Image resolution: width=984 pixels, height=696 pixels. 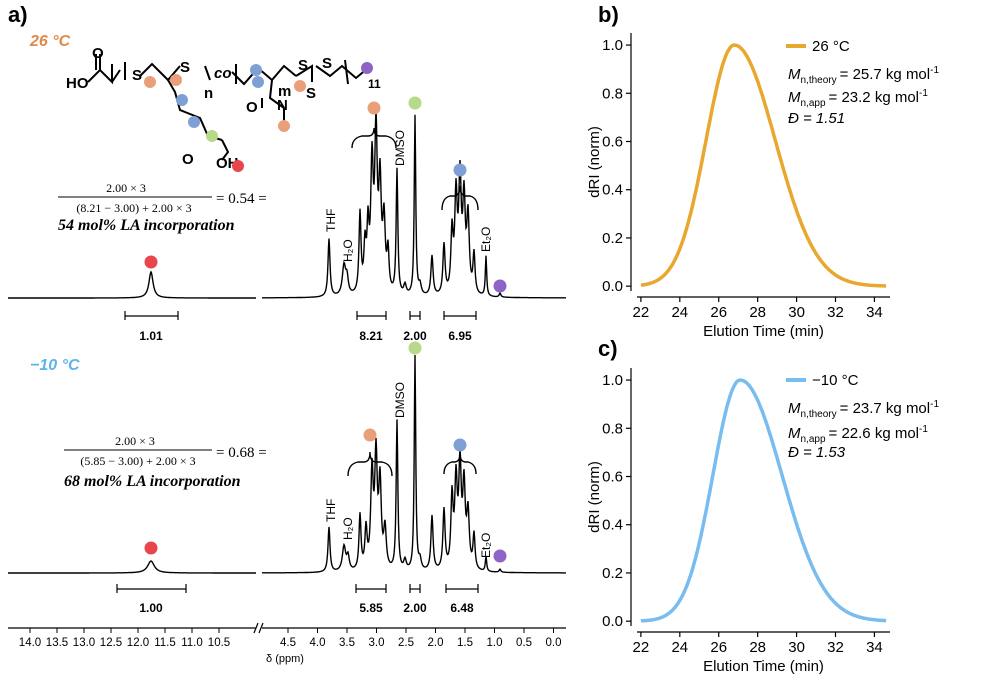 What do you see at coordinates (858, 434) in the screenshot?
I see `legend-mn-app: Mn,app = 22.6 kg mol-1` at bounding box center [858, 434].